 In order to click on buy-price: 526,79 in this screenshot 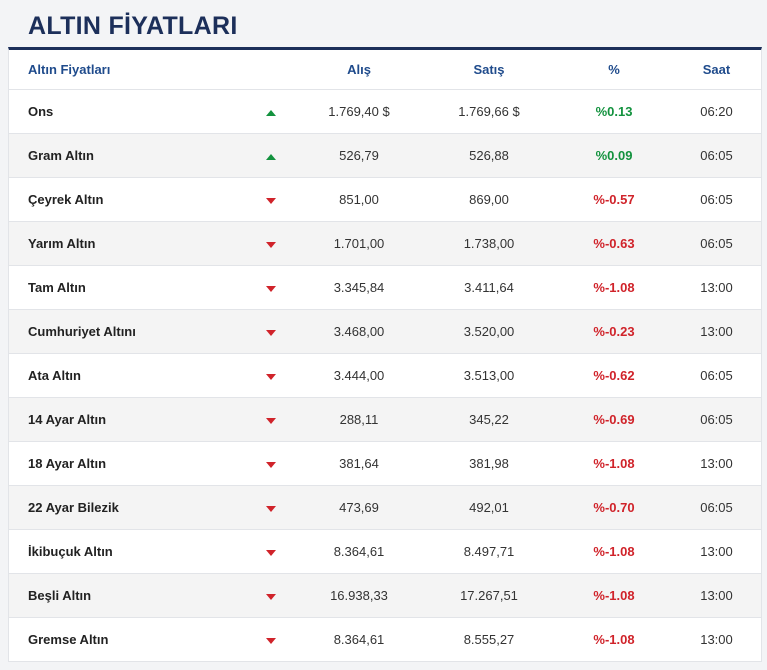, I will do `click(359, 155)`.